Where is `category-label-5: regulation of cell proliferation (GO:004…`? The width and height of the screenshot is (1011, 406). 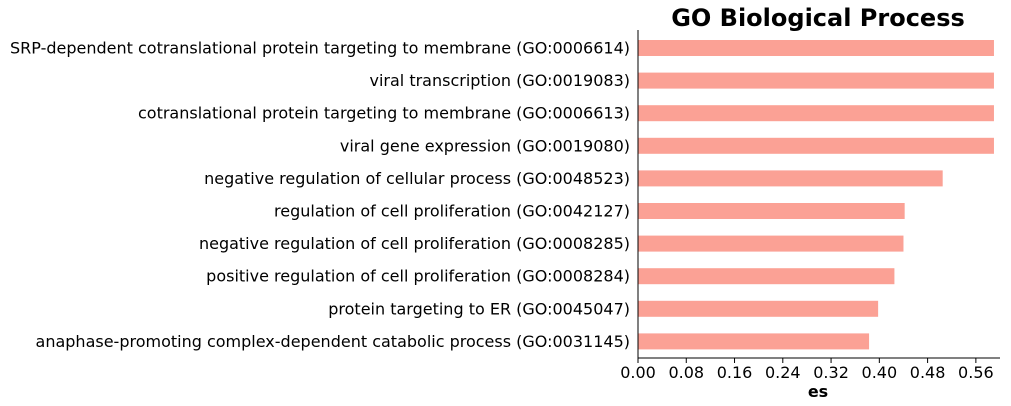 category-label-5: regulation of cell proliferation (GO:004… is located at coordinates (452, 211).